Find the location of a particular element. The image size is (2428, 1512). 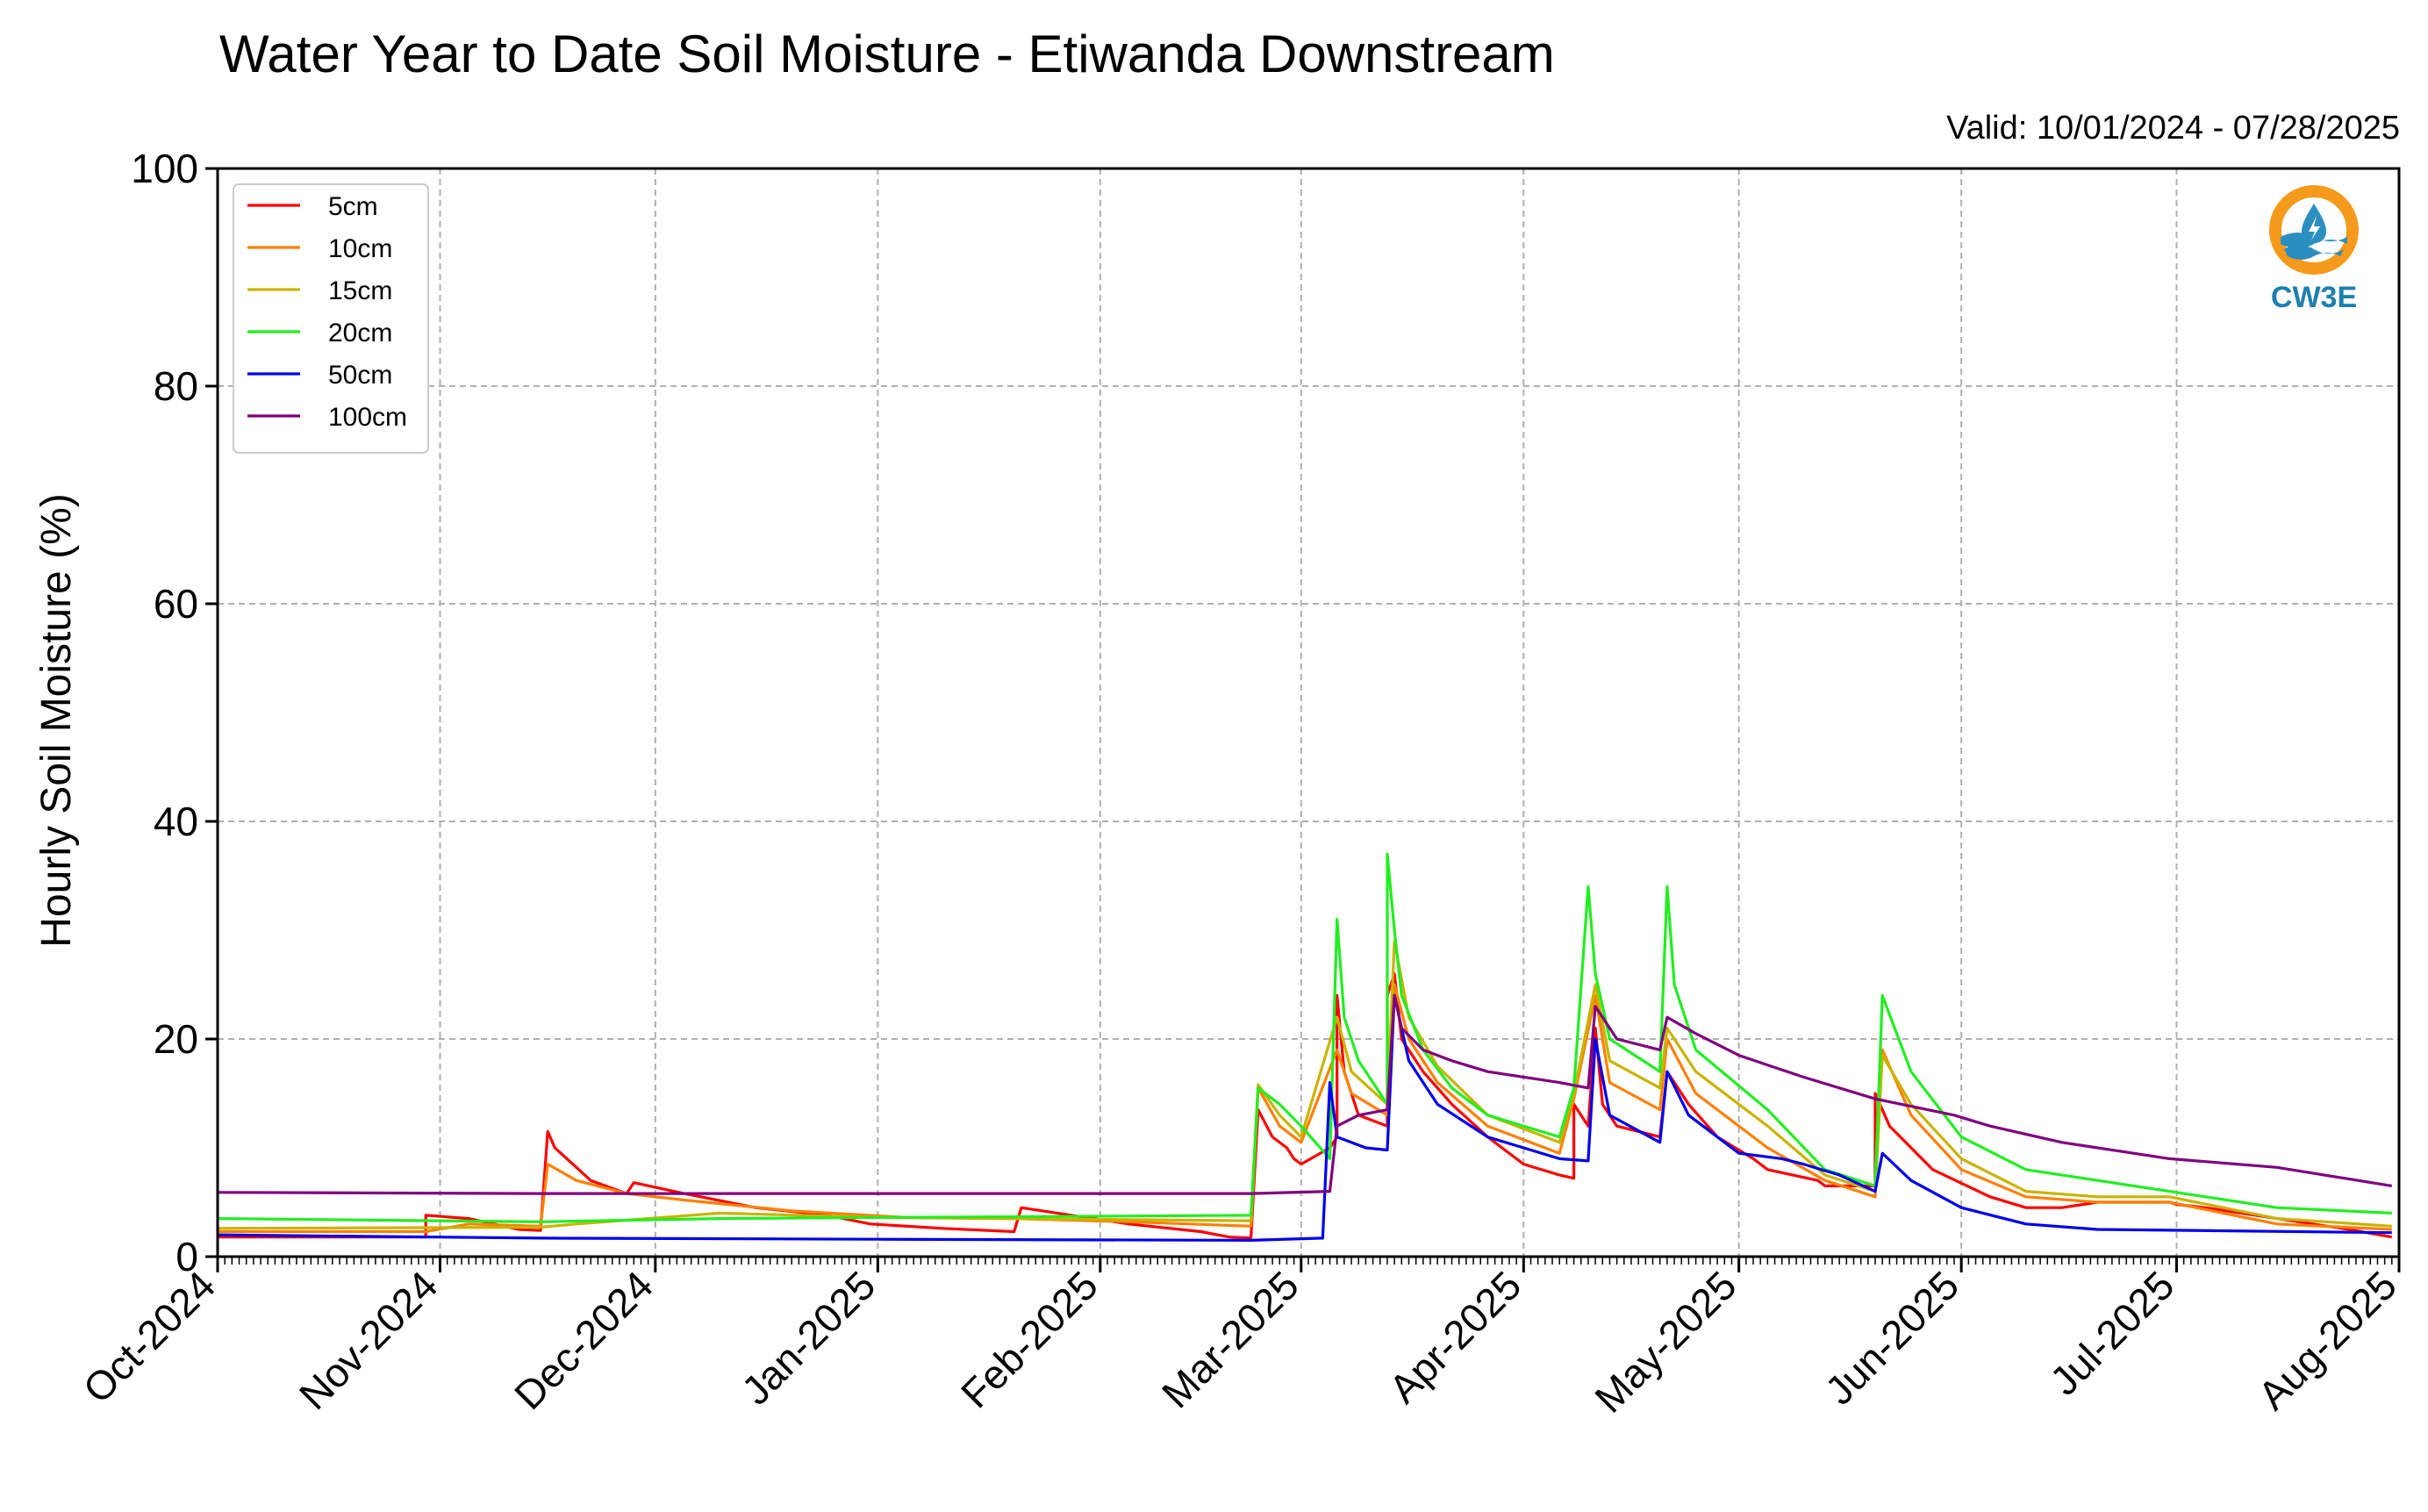

x-tick-label: Nov-2024 is located at coordinates (368, 1340).